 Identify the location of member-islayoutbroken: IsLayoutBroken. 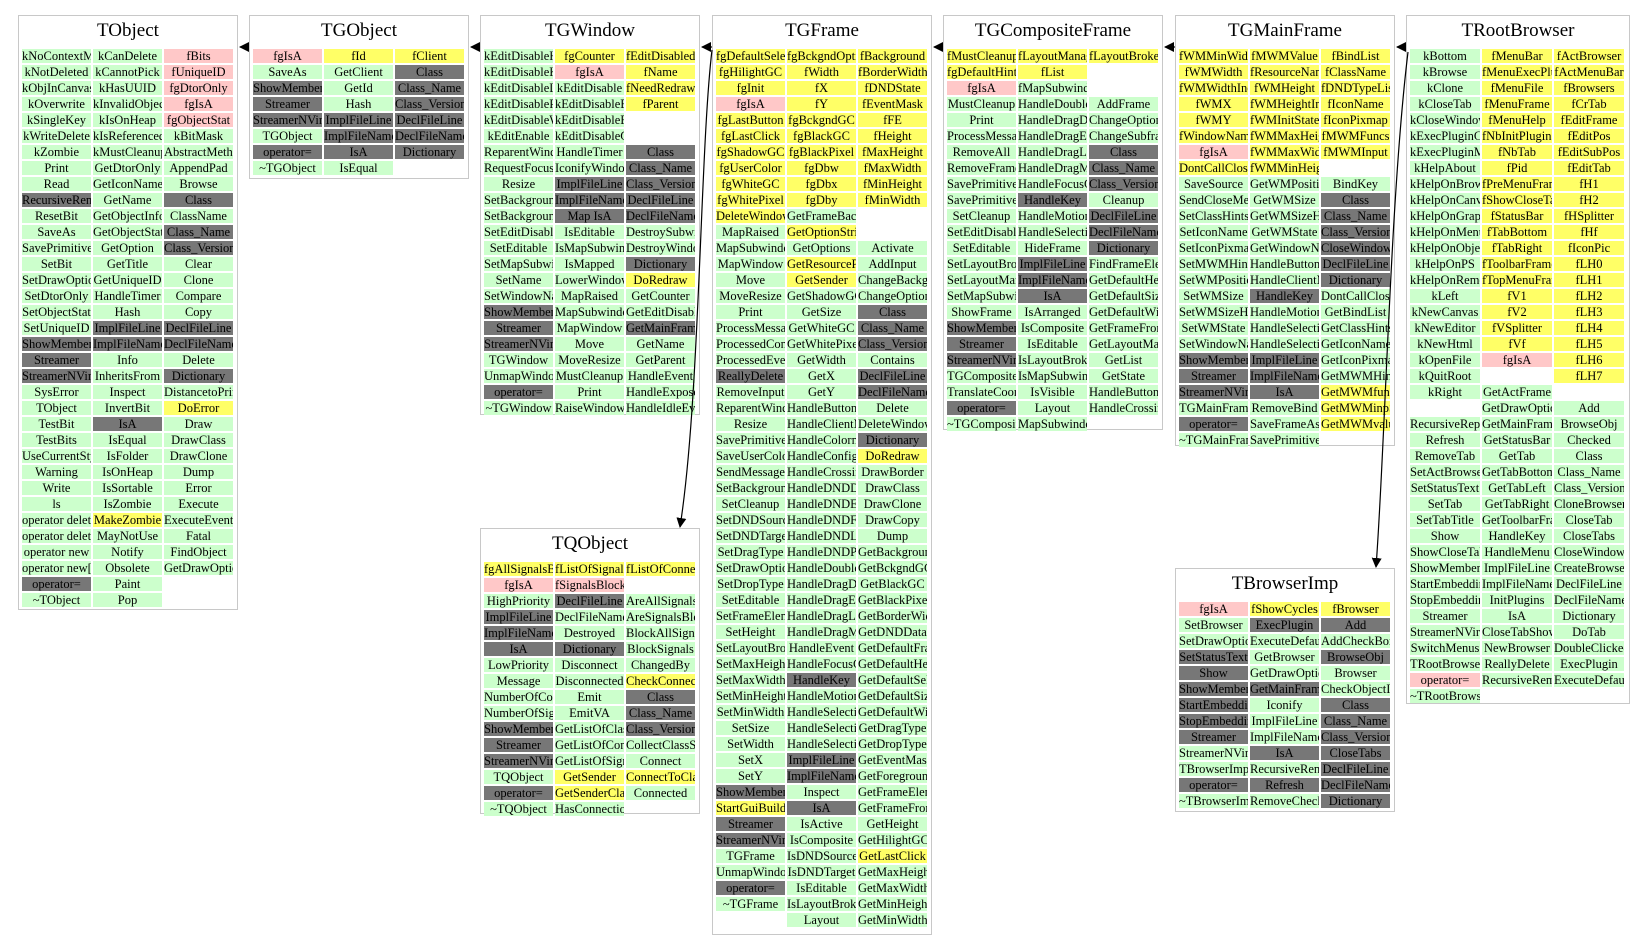
(1052, 360).